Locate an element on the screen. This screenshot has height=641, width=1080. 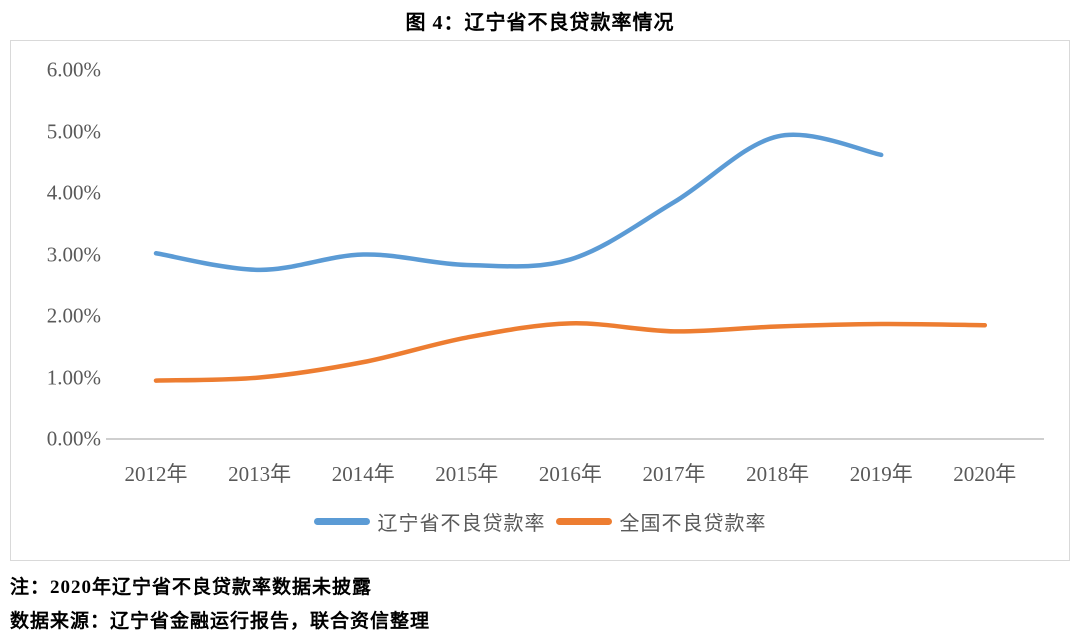
x-tick-label: 2014年 is located at coordinates (363, 474).